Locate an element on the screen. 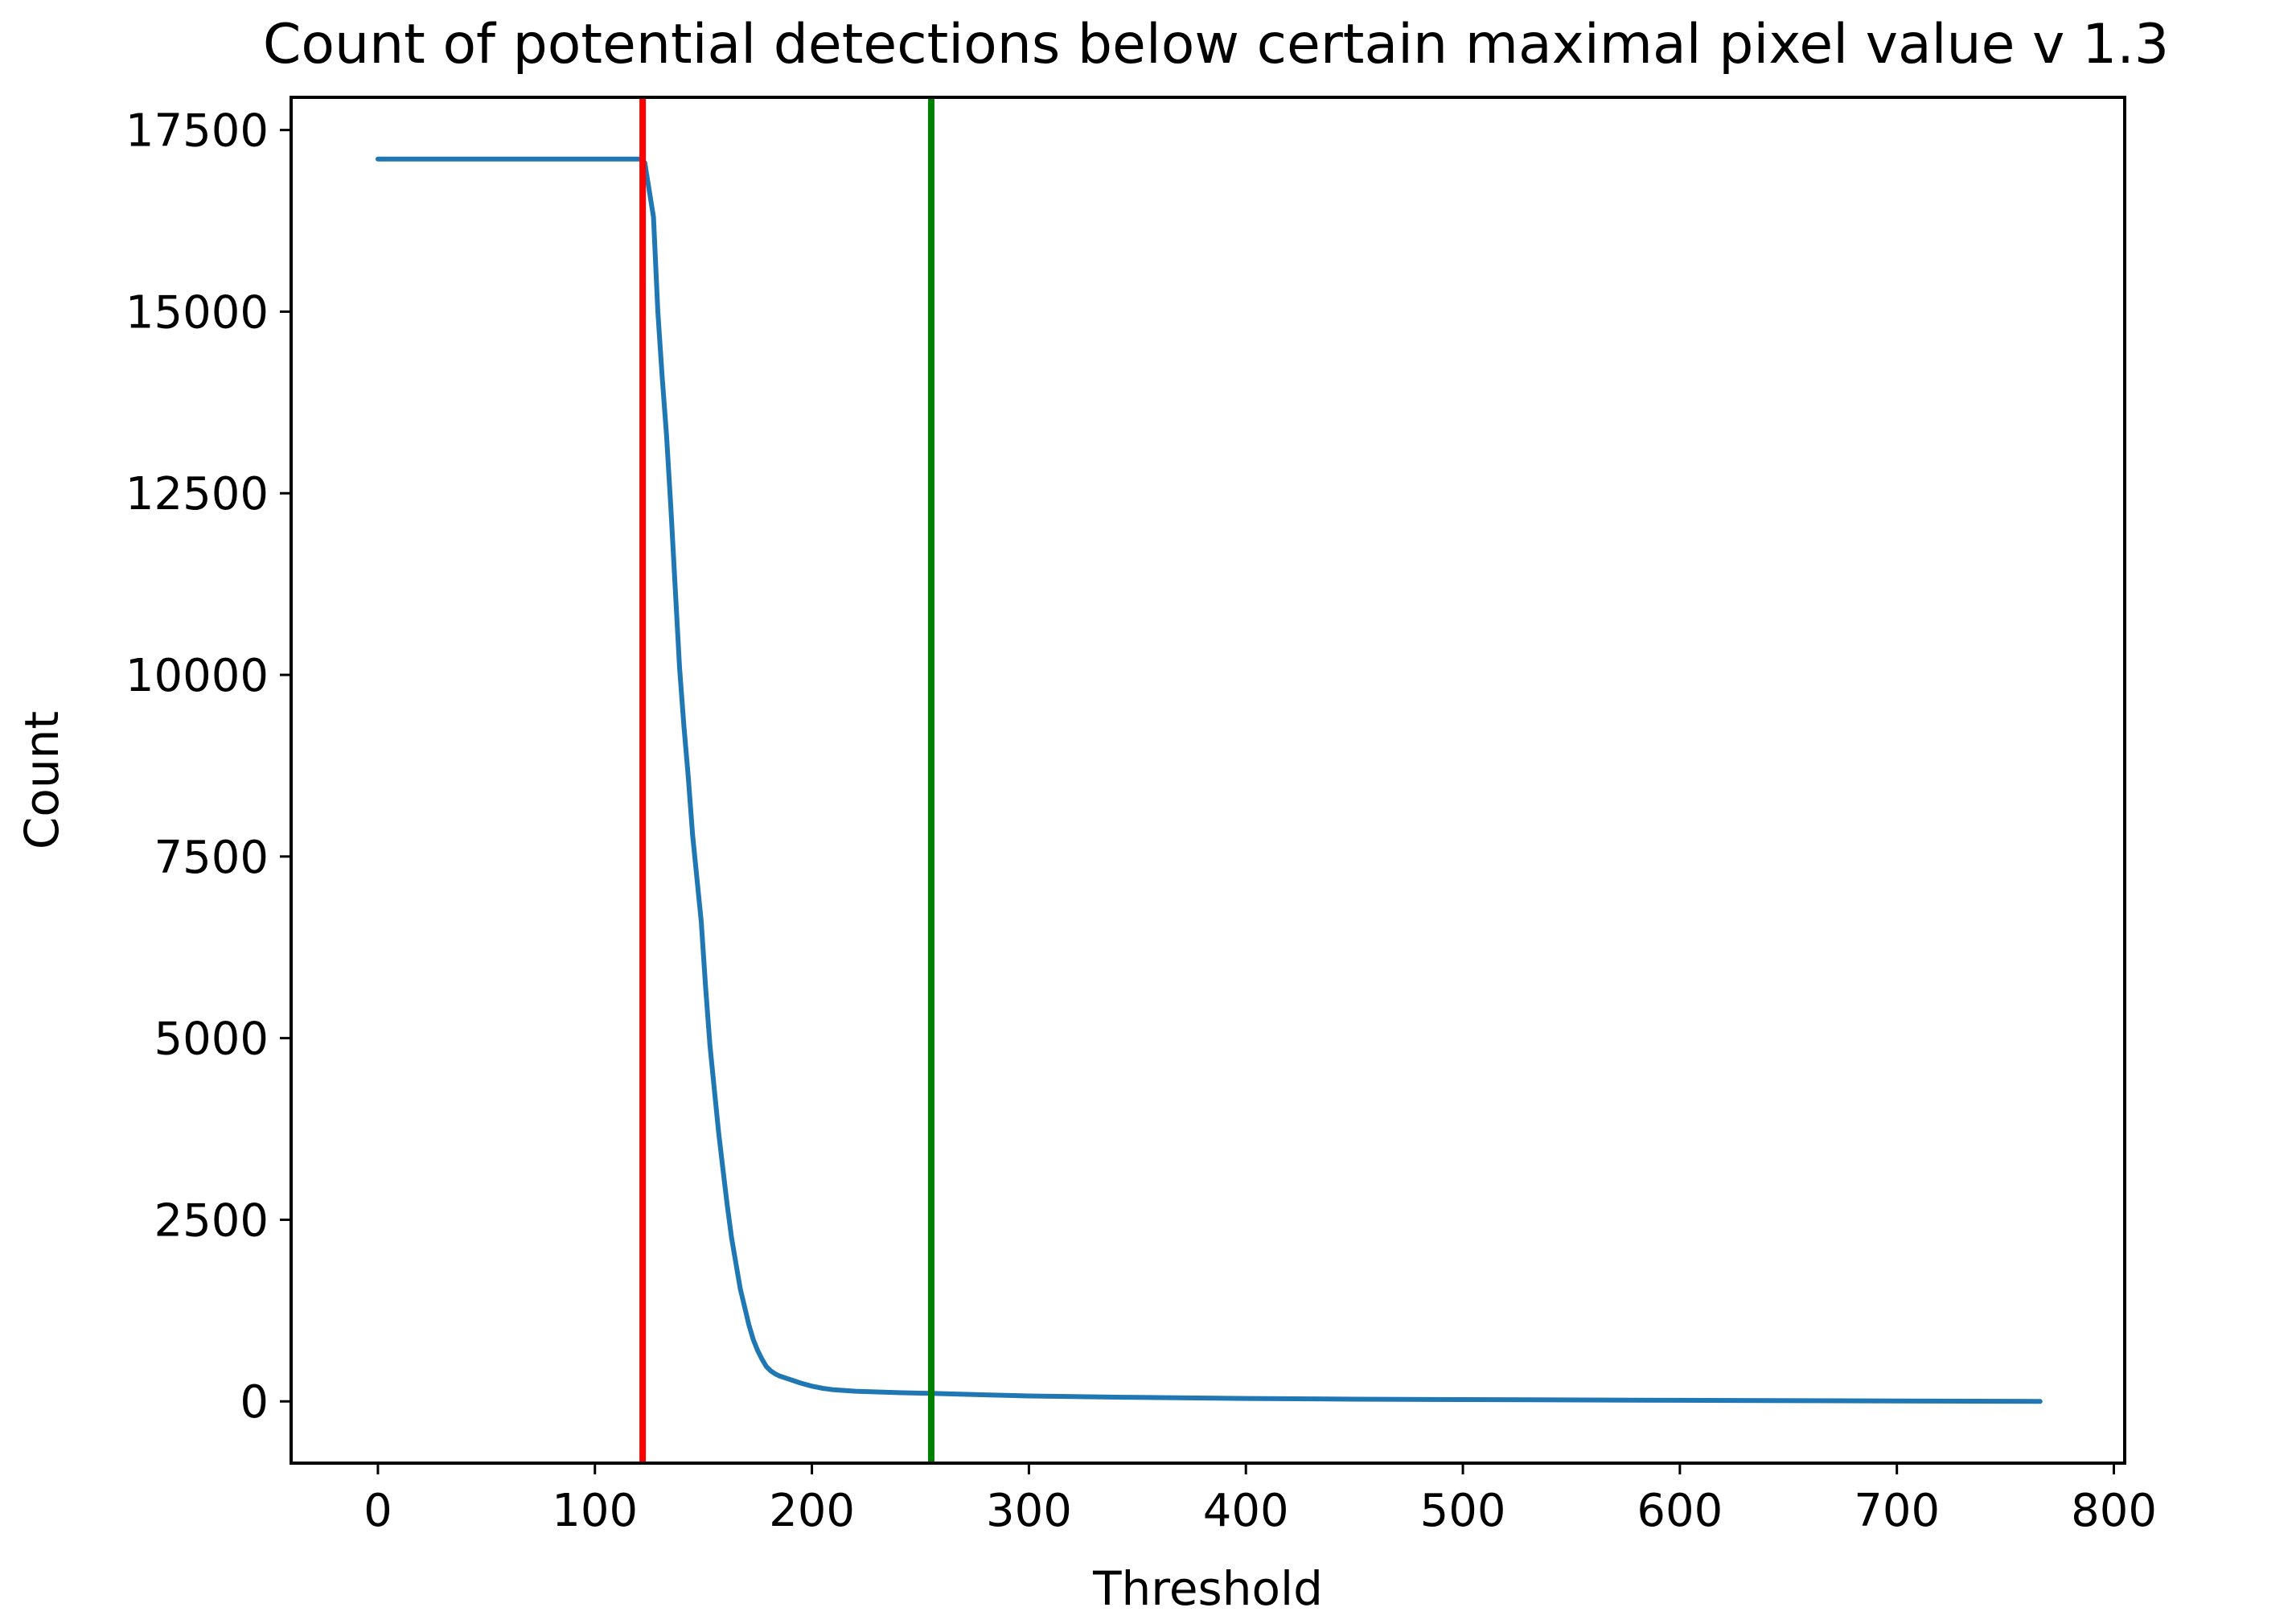  y-axis-label: Count is located at coordinates (41, 780).